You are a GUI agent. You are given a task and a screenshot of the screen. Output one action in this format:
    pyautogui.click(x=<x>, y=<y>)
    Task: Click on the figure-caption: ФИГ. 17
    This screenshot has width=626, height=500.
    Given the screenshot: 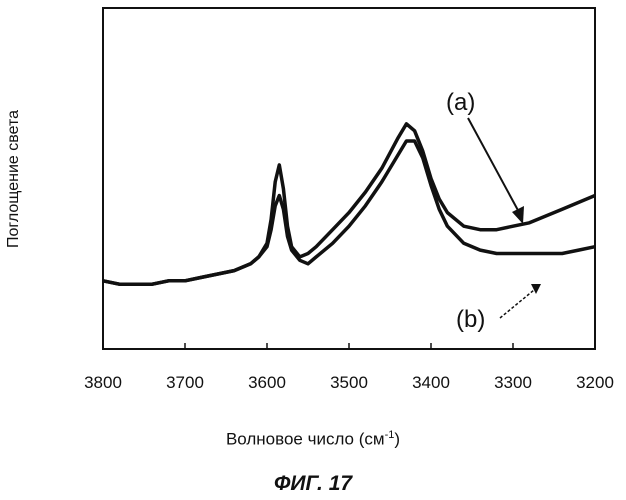 What is the action you would take?
    pyautogui.click(x=313, y=483)
    